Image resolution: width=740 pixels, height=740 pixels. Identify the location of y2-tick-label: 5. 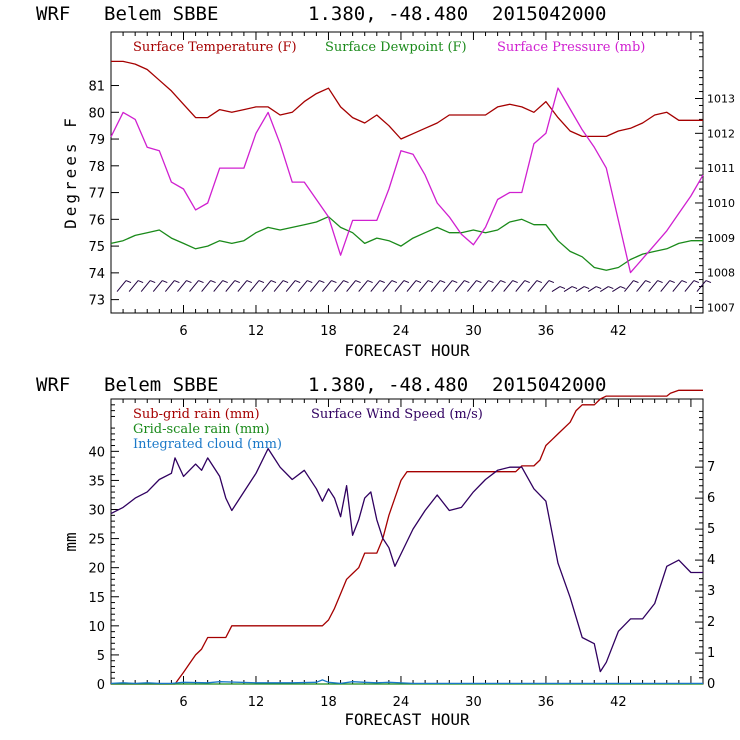
(711, 529).